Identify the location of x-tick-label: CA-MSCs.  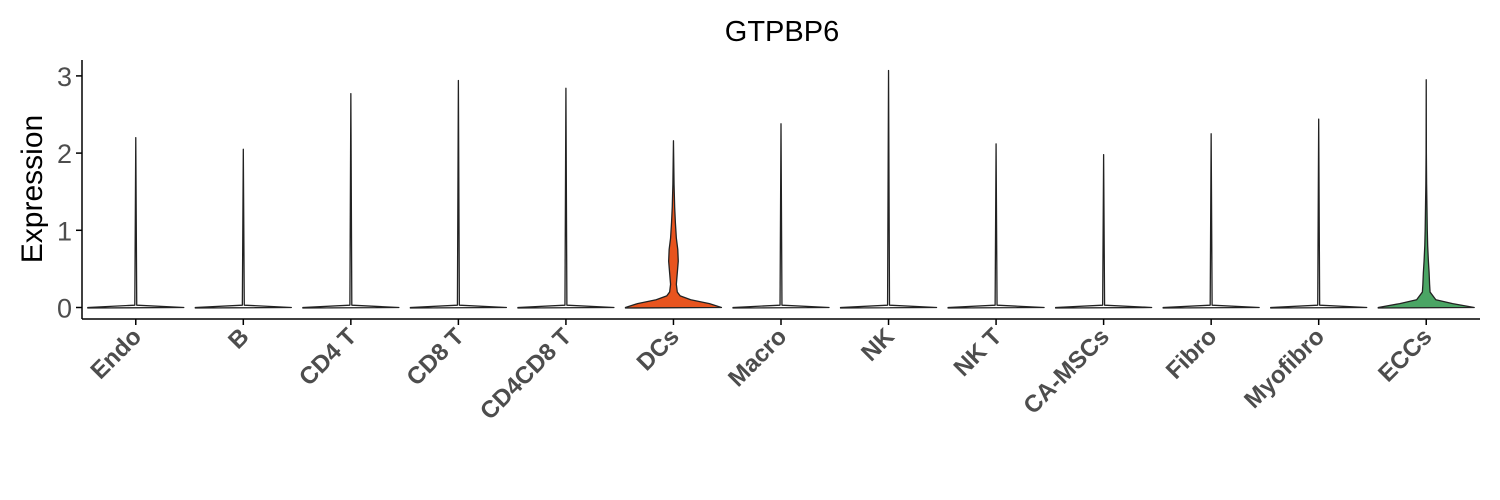
(1066, 371).